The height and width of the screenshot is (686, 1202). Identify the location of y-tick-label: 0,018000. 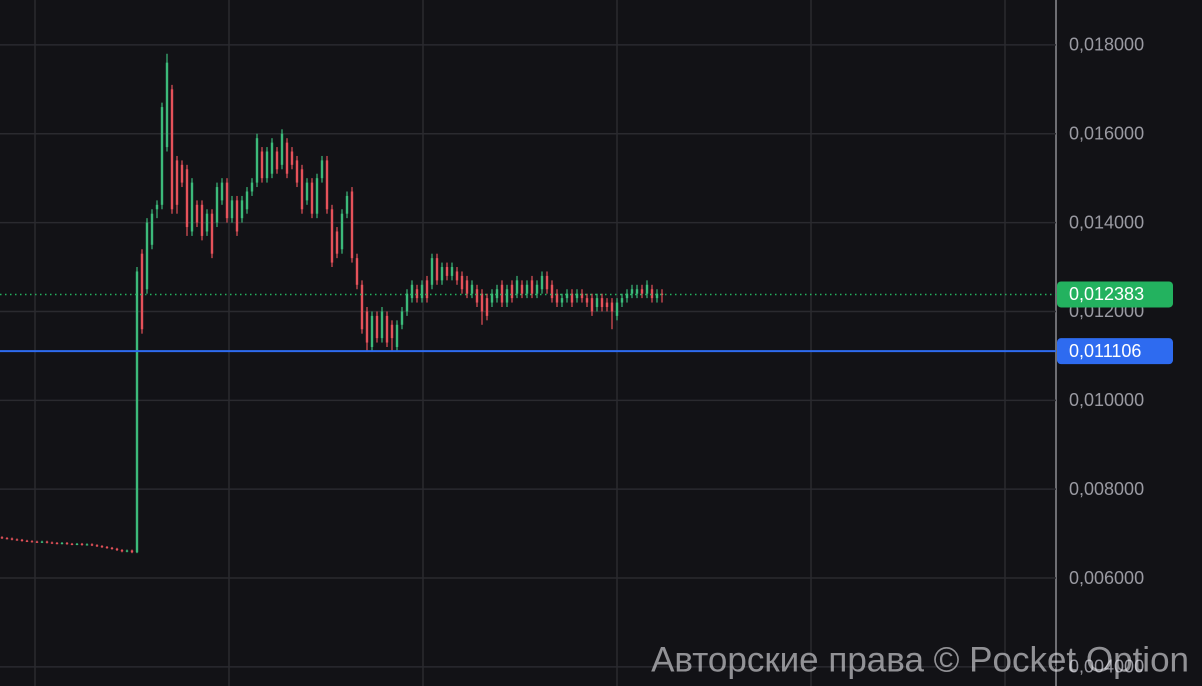
(1106, 45).